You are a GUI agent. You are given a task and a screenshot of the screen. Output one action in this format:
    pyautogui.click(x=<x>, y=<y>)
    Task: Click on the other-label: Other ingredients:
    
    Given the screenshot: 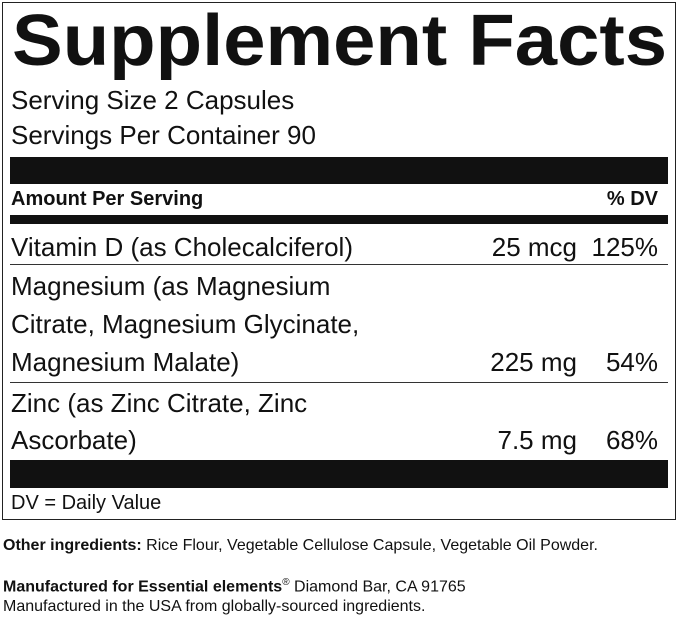 What is the action you would take?
    pyautogui.click(x=72, y=545)
    